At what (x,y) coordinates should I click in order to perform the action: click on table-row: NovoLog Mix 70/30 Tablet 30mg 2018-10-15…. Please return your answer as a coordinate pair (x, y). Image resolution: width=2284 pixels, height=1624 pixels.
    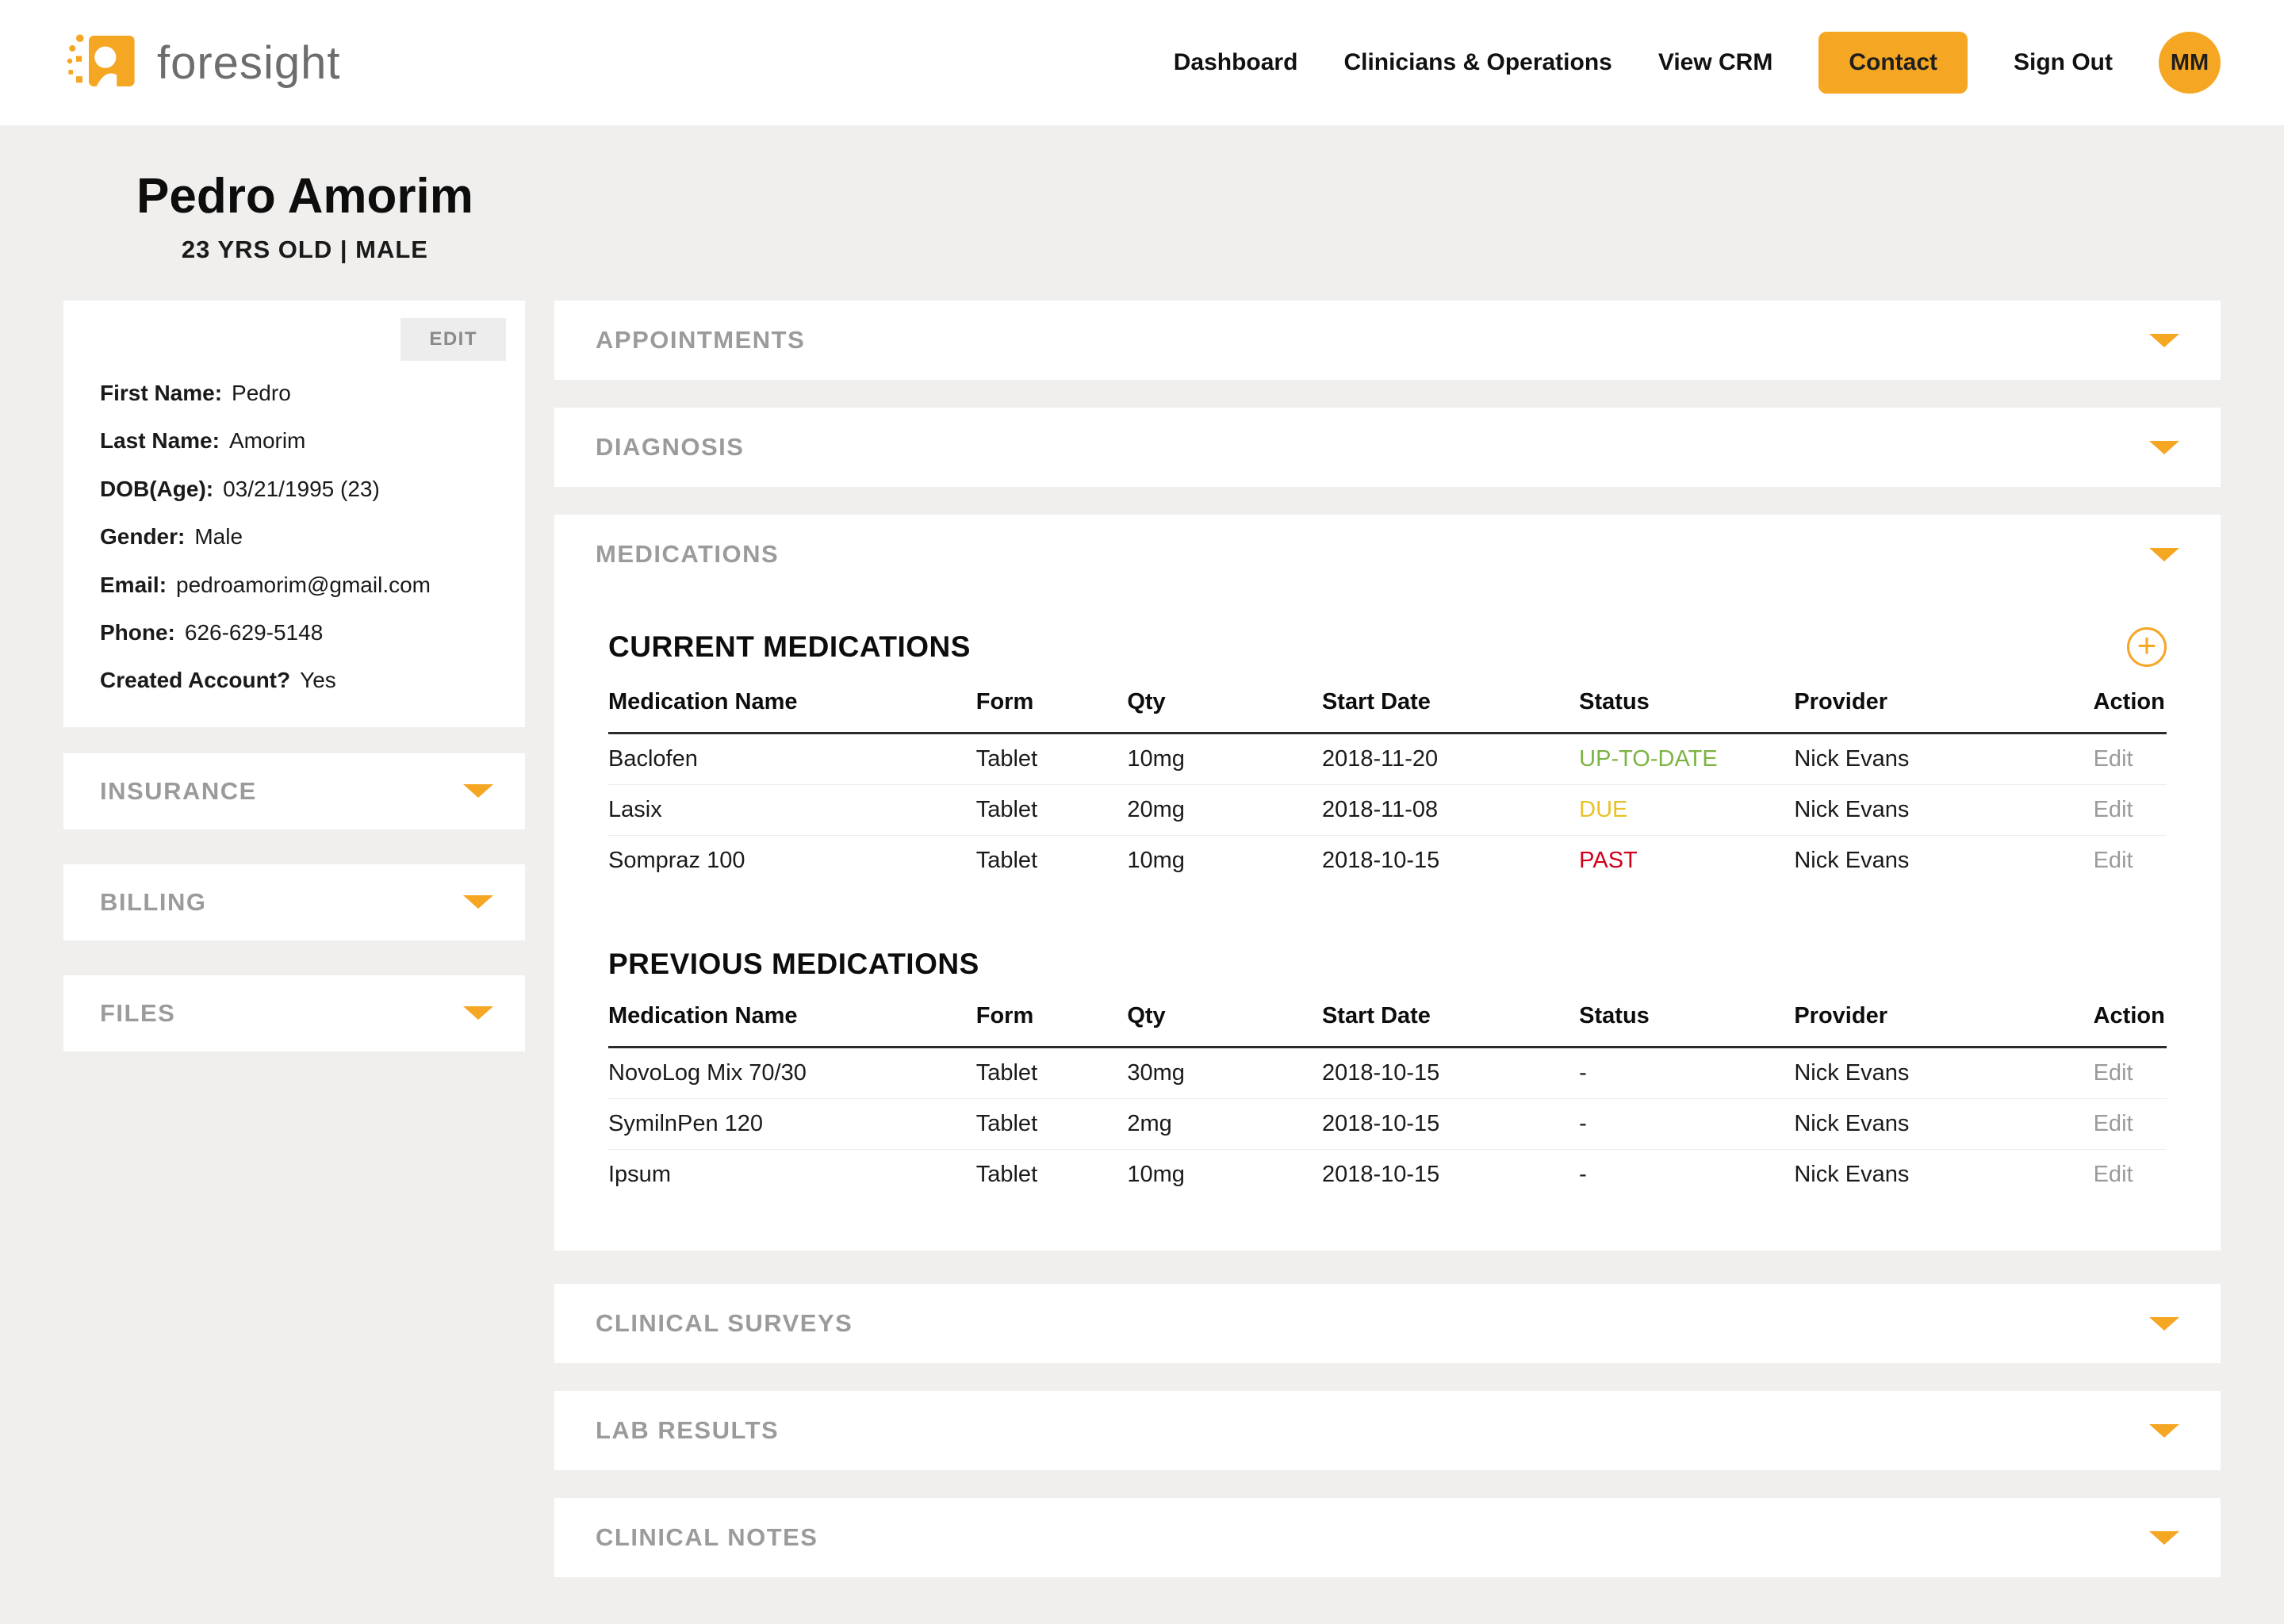
    Looking at the image, I should click on (1387, 1073).